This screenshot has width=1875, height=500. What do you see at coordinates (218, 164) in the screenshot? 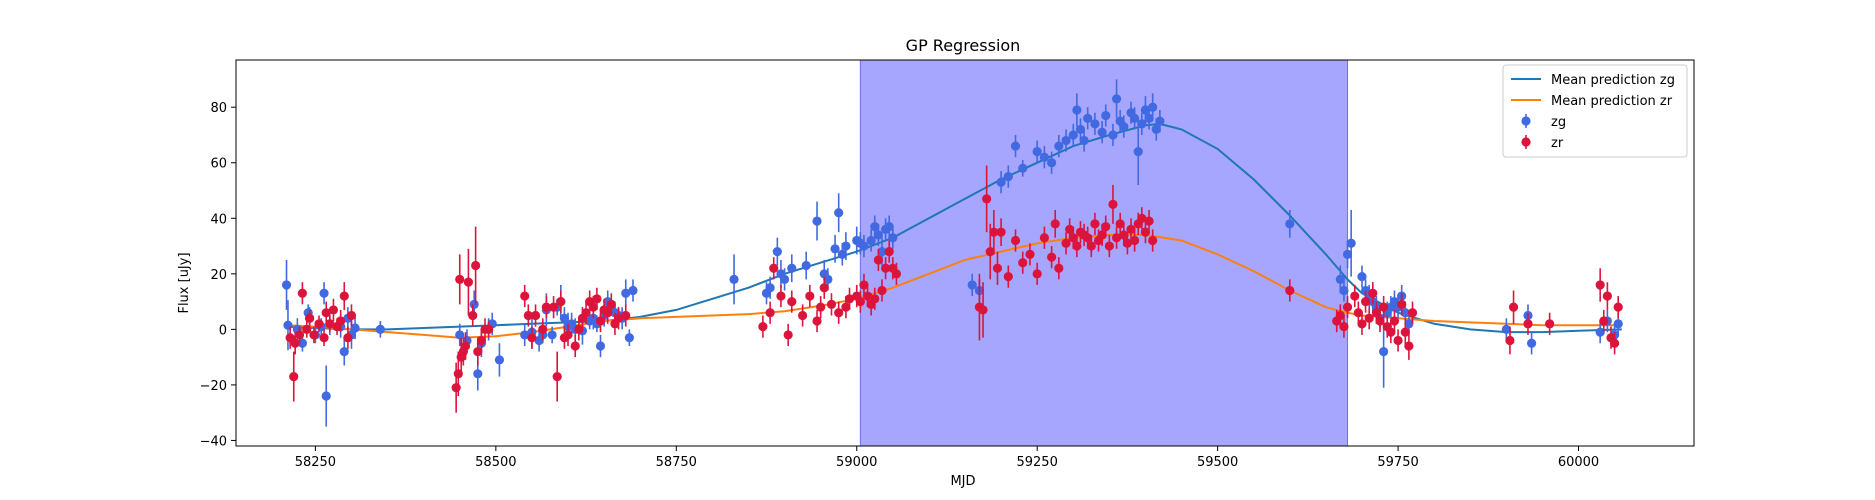
I see `y-tick-label: 60` at bounding box center [218, 164].